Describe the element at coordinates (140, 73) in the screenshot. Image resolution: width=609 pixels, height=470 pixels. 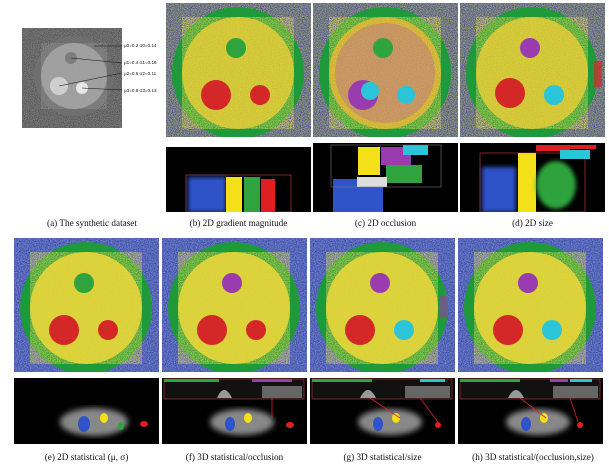
I see `annotation-2: μ2=0.6 σ2=0.11` at that location.